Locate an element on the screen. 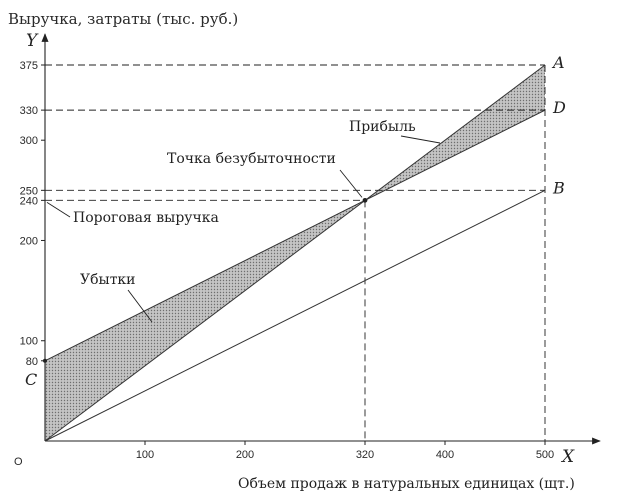  break-even-marker is located at coordinates (365, 200).